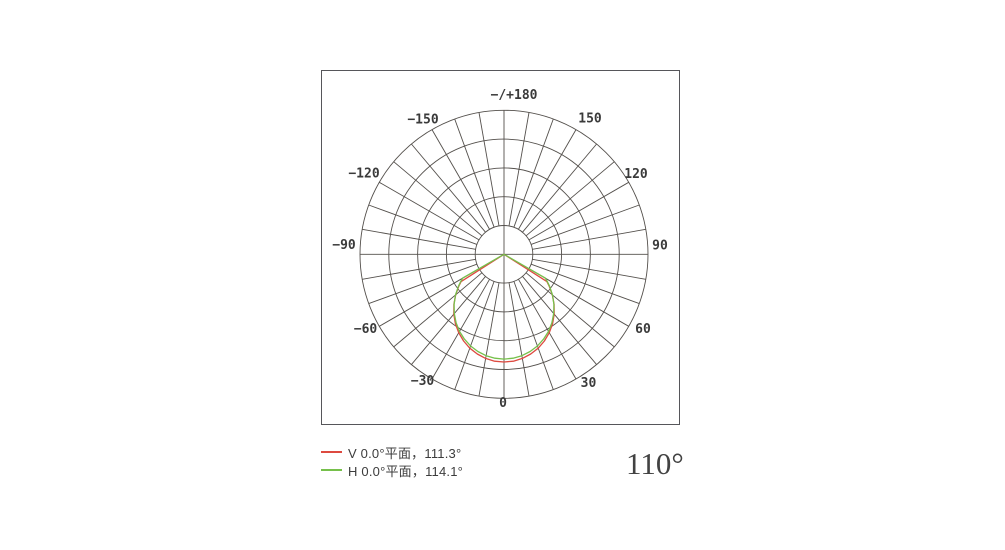 This screenshot has width=1005, height=550. What do you see at coordinates (405, 453) in the screenshot?
I see `v-plane-legend-label: V 0.0°平面，111.3°` at bounding box center [405, 453].